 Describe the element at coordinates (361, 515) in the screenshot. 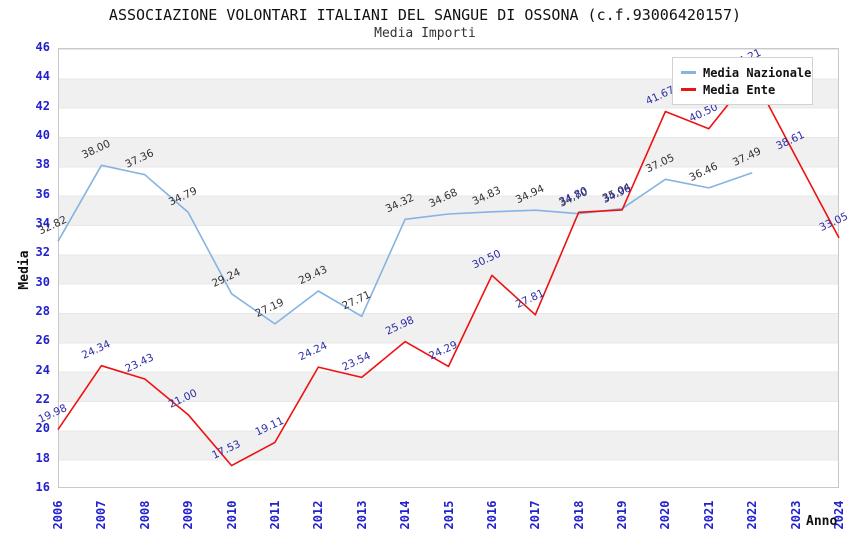

I see `x-tick-label: 2013` at that location.